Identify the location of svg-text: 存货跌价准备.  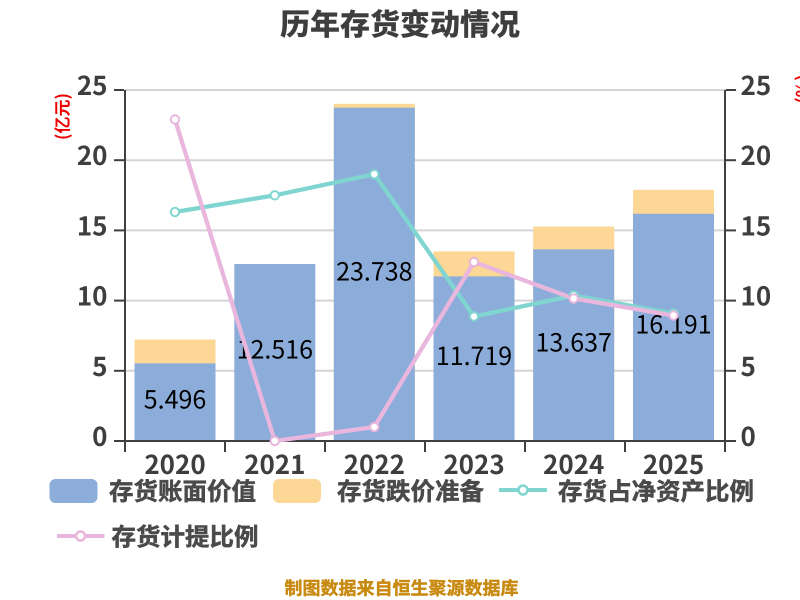
(410, 490).